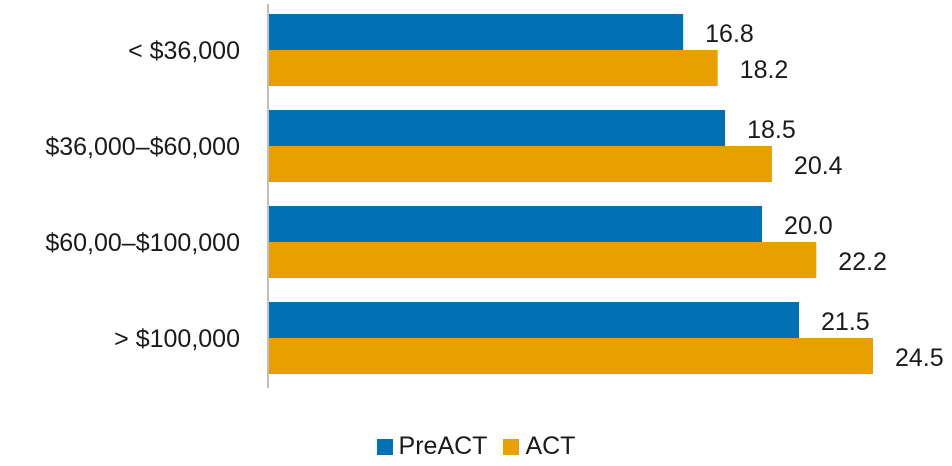 The height and width of the screenshot is (466, 952). What do you see at coordinates (808, 226) in the screenshot?
I see `value-label-preact: 20.0` at bounding box center [808, 226].